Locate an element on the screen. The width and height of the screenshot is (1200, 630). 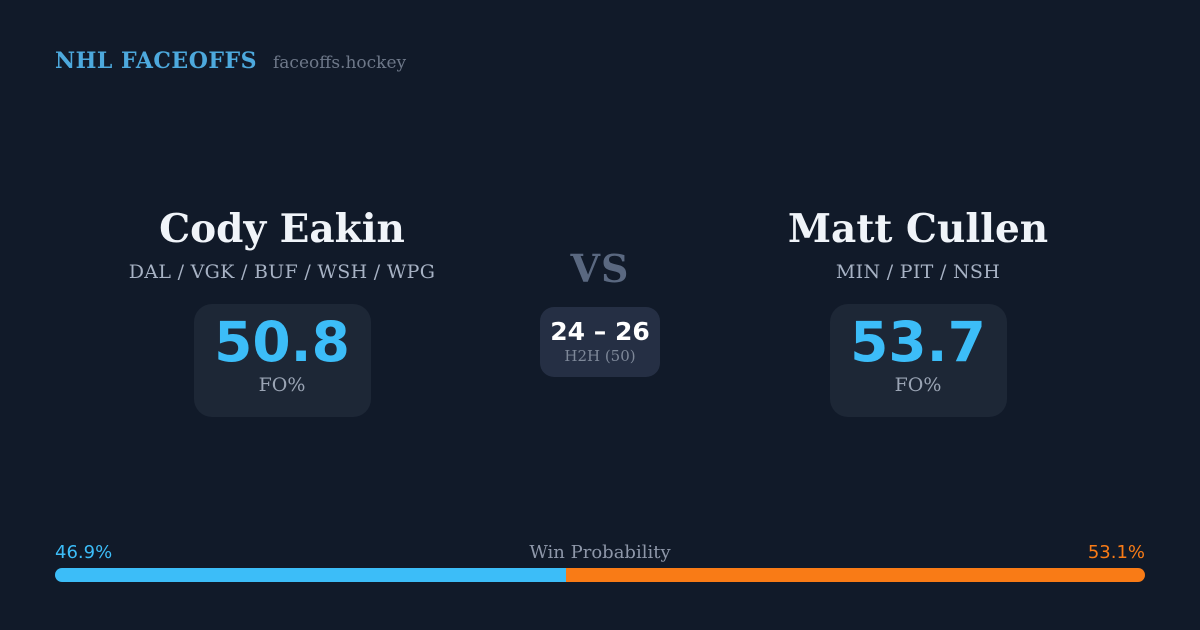
player-right-name: Matt Cullen is located at coordinates (918, 229).